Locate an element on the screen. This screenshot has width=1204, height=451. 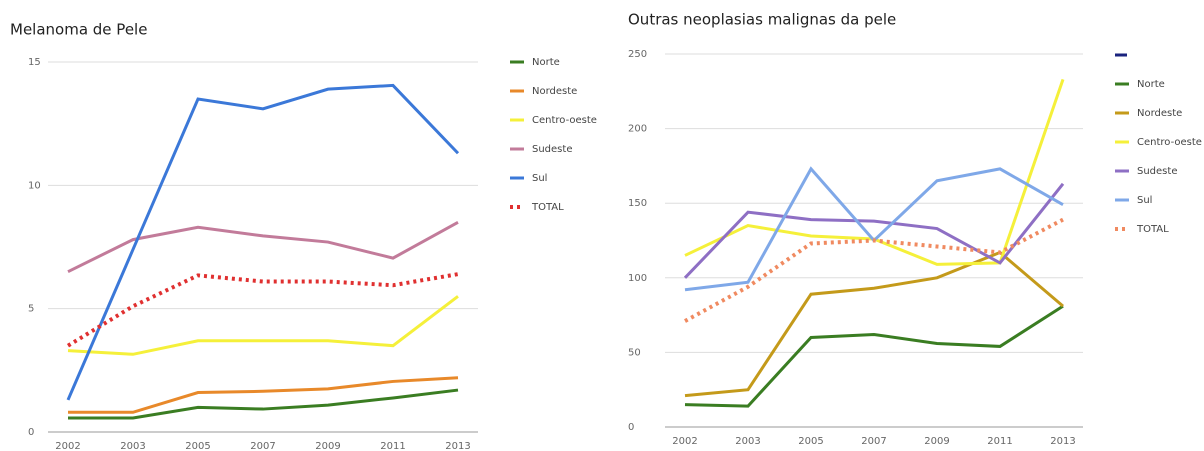
y-tick-label: 200 is located at coordinates (637, 129).